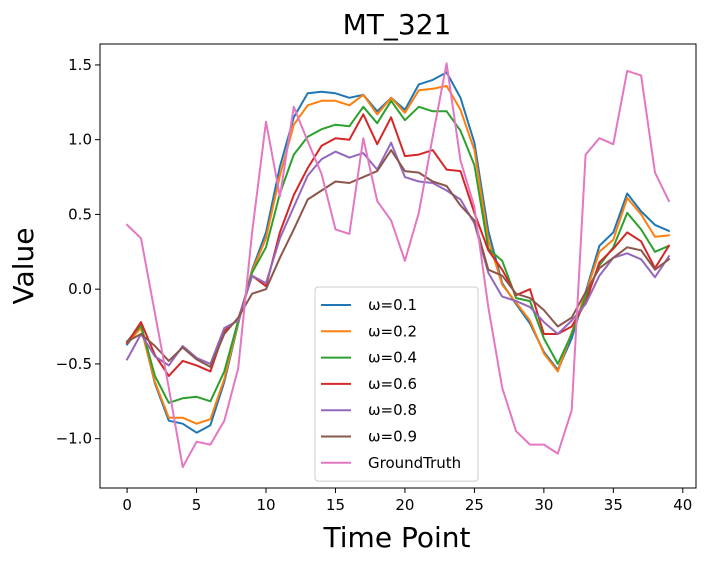 The height and width of the screenshot is (564, 706). What do you see at coordinates (414, 463) in the screenshot?
I see `legend-label-6: GroundTruth` at bounding box center [414, 463].